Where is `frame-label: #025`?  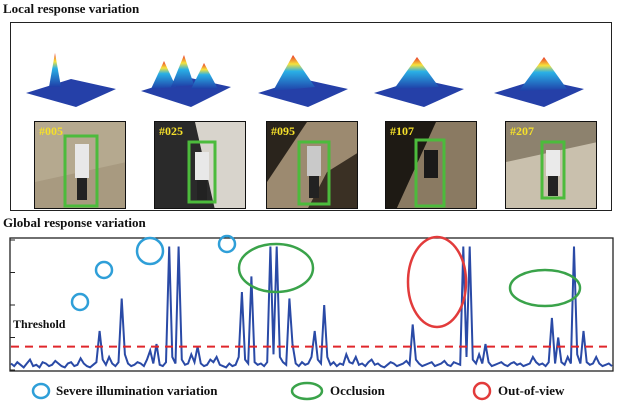
frame-label: #025 is located at coordinates (171, 131).